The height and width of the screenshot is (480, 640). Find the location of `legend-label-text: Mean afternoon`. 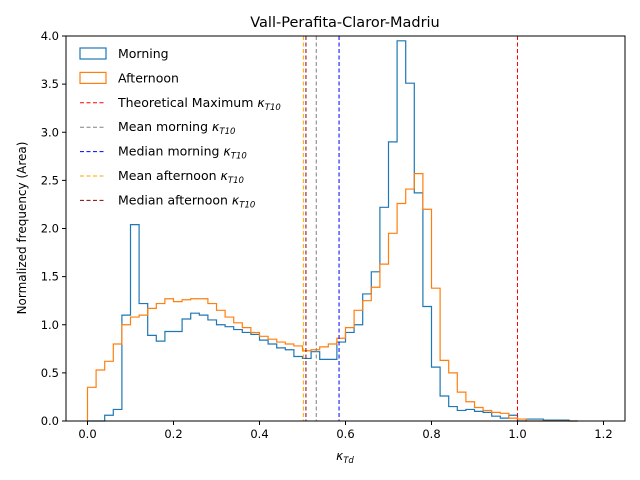

legend-label-text: Mean afternoon is located at coordinates (167, 175).